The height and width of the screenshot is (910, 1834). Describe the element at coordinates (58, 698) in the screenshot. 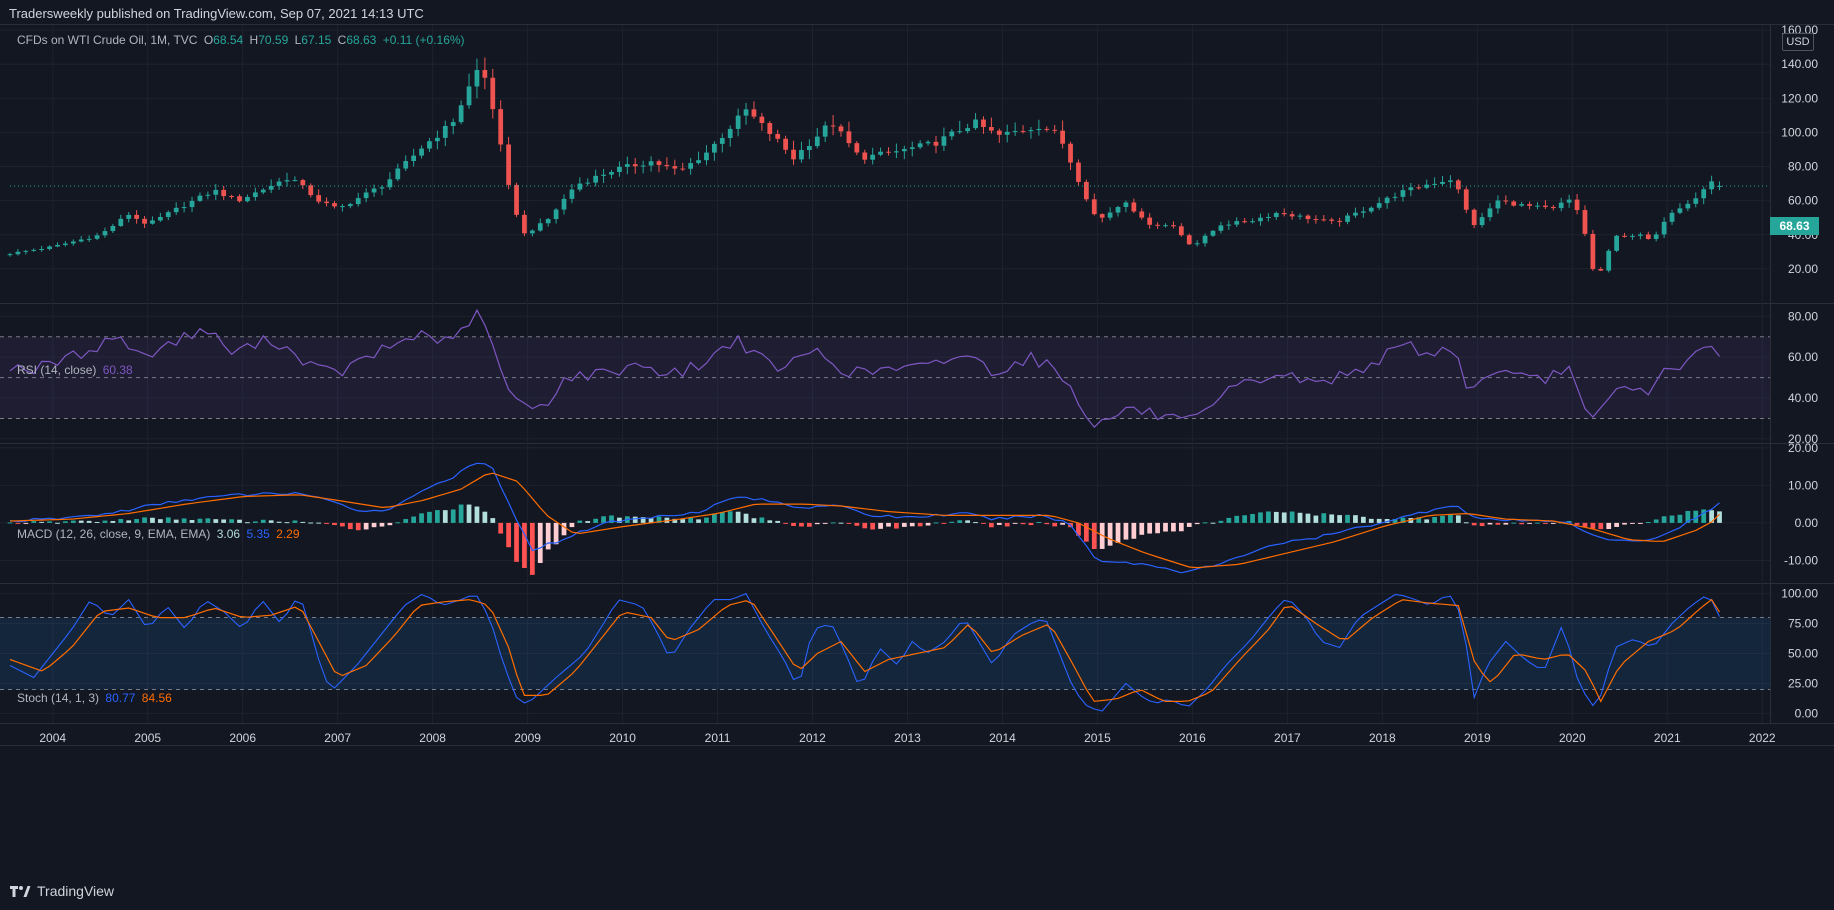

I see `stoch-title: Stoch (14, 1, 3)` at that location.